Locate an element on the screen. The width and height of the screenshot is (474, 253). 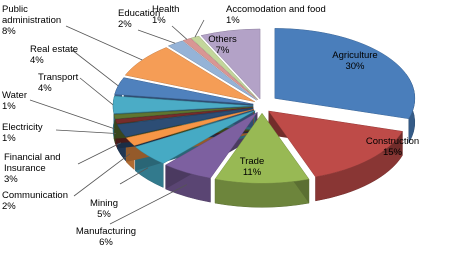
category-label: Construction is located at coordinates (392, 141).